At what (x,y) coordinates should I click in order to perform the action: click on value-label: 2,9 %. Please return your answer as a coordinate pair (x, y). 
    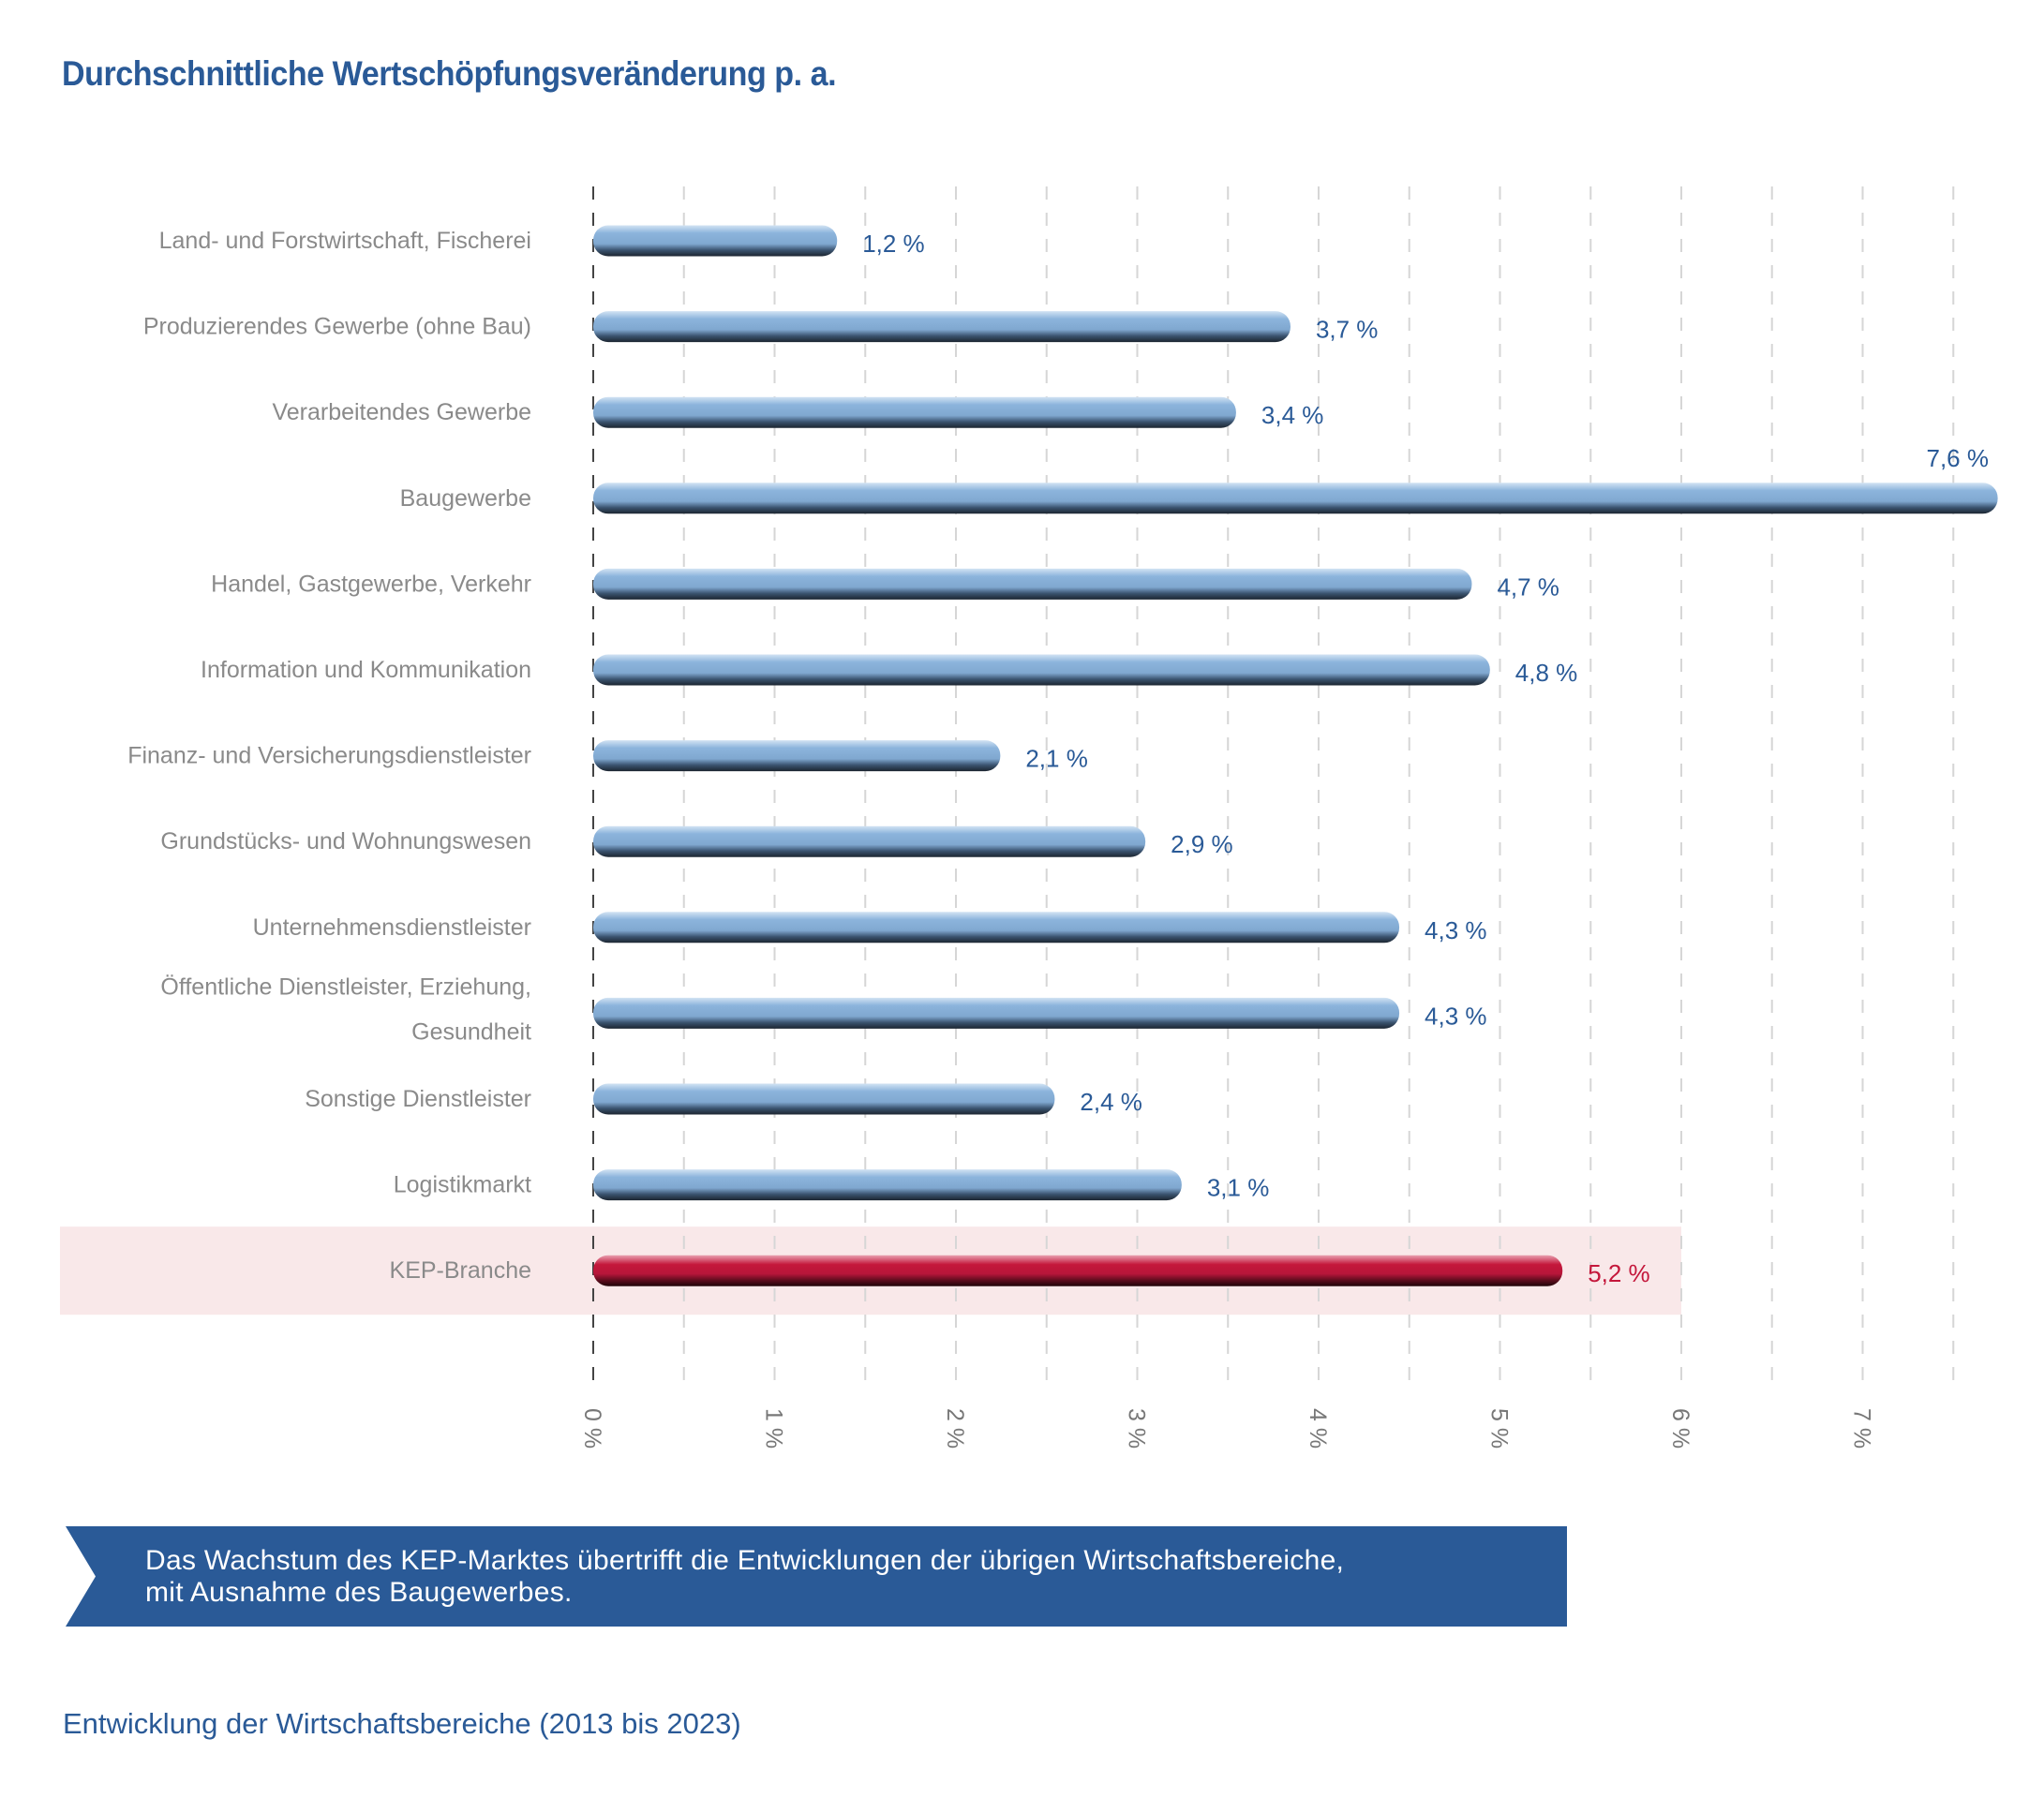
    Looking at the image, I should click on (1202, 844).